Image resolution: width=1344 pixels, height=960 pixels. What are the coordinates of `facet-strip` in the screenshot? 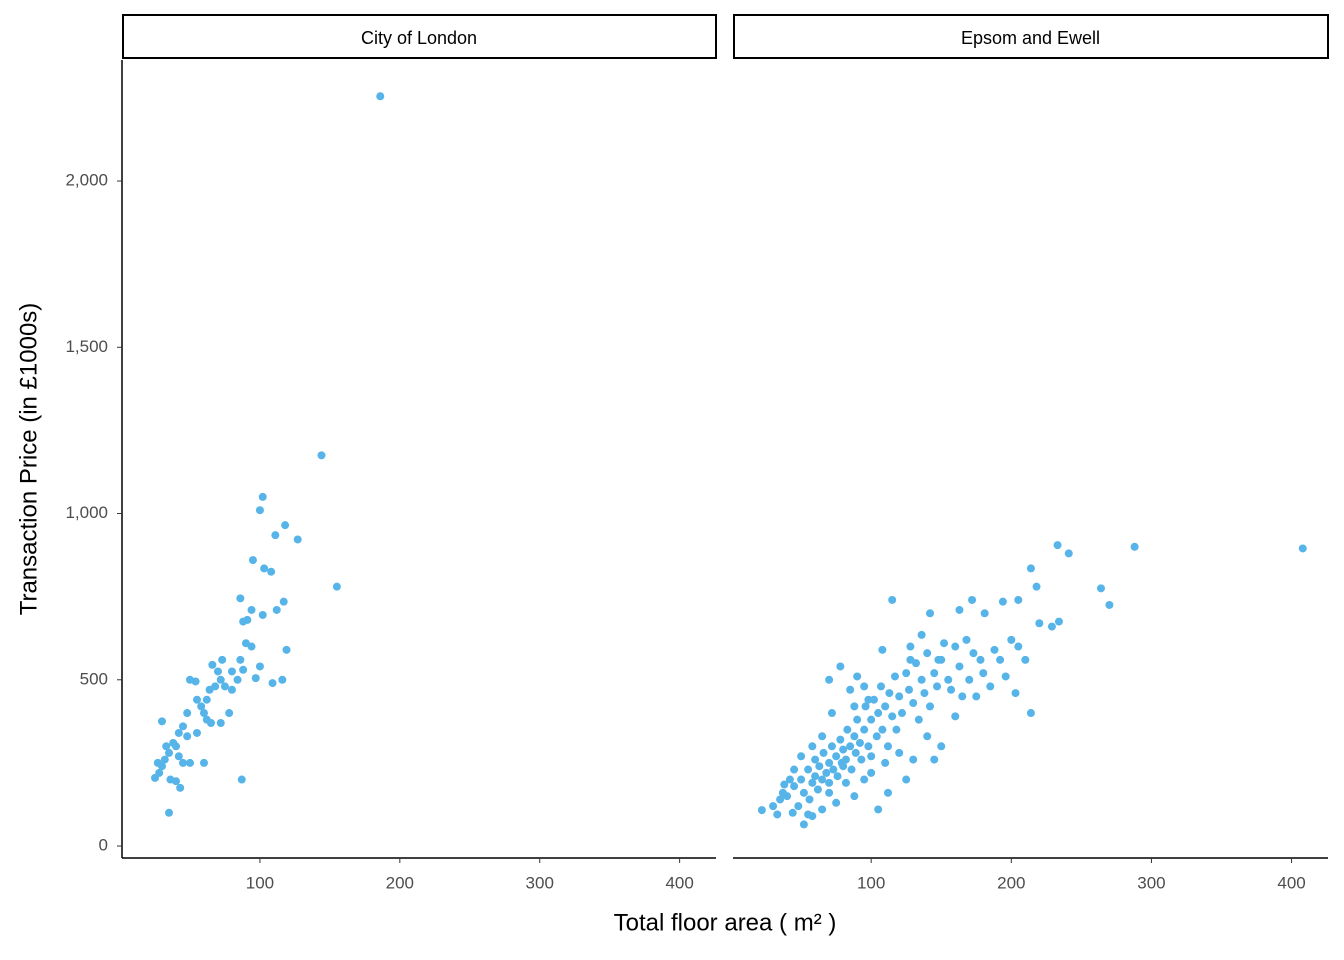 It's located at (419, 36).